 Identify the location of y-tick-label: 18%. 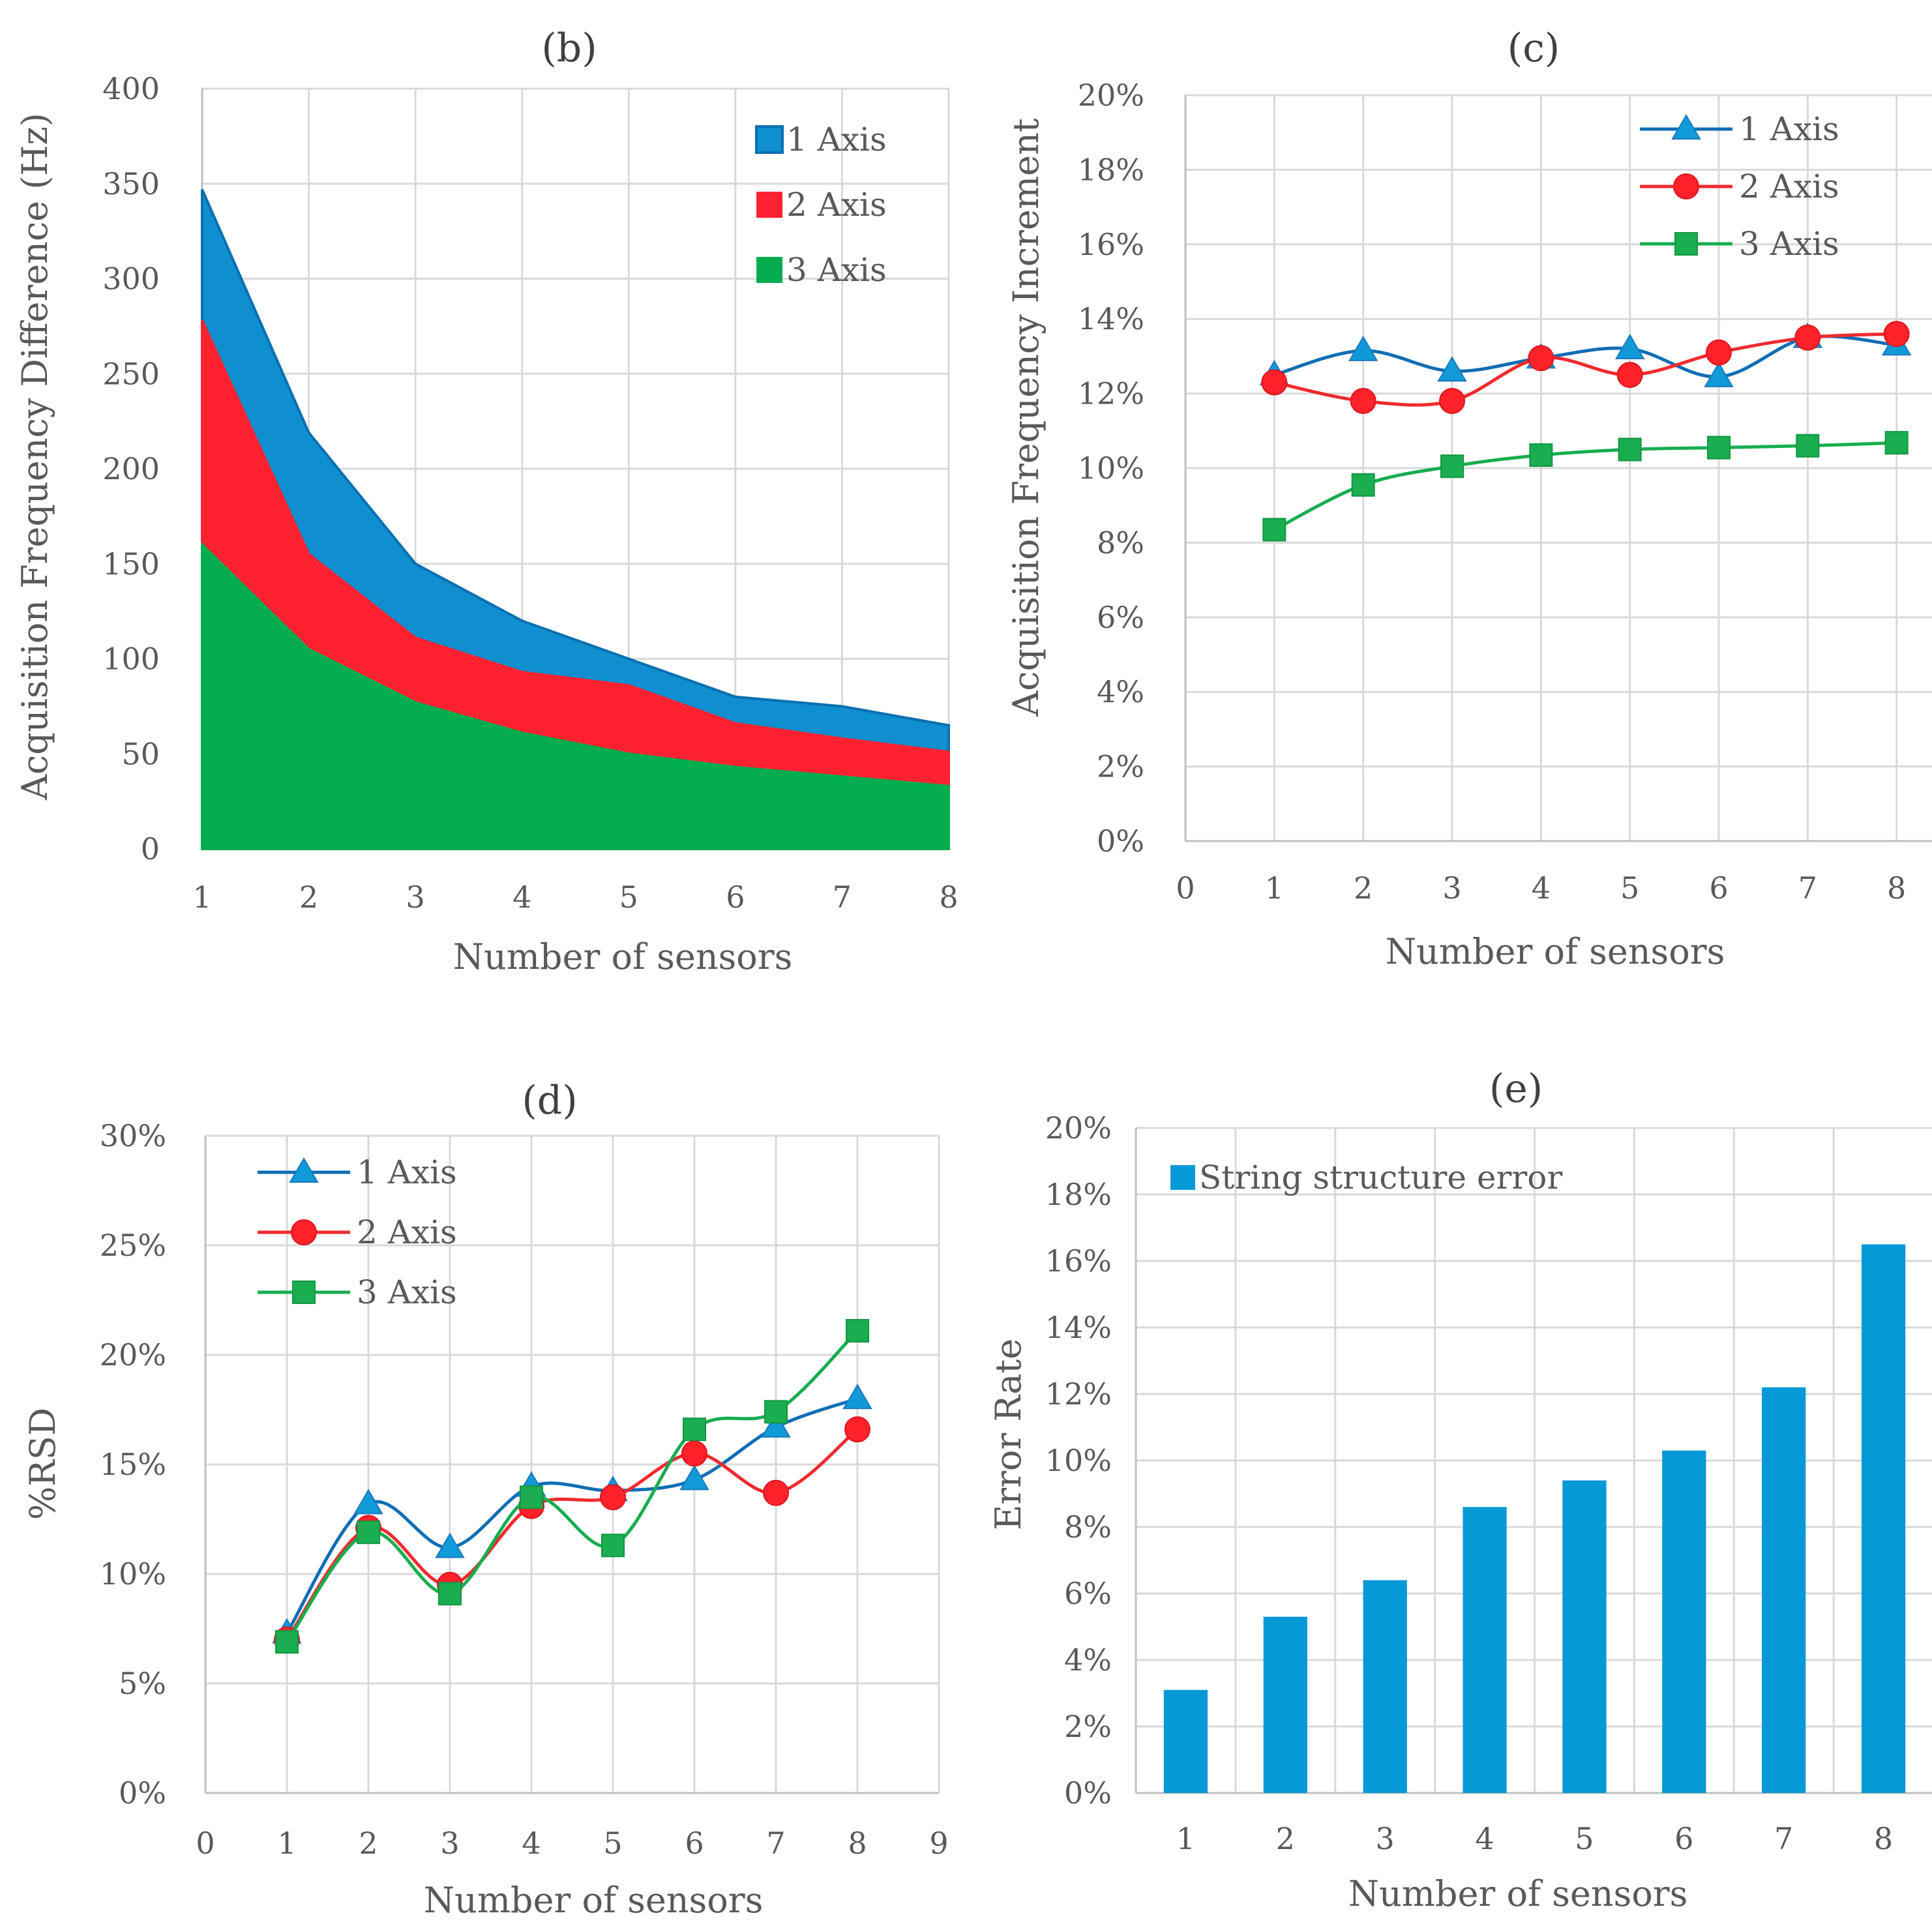
(1078, 1194).